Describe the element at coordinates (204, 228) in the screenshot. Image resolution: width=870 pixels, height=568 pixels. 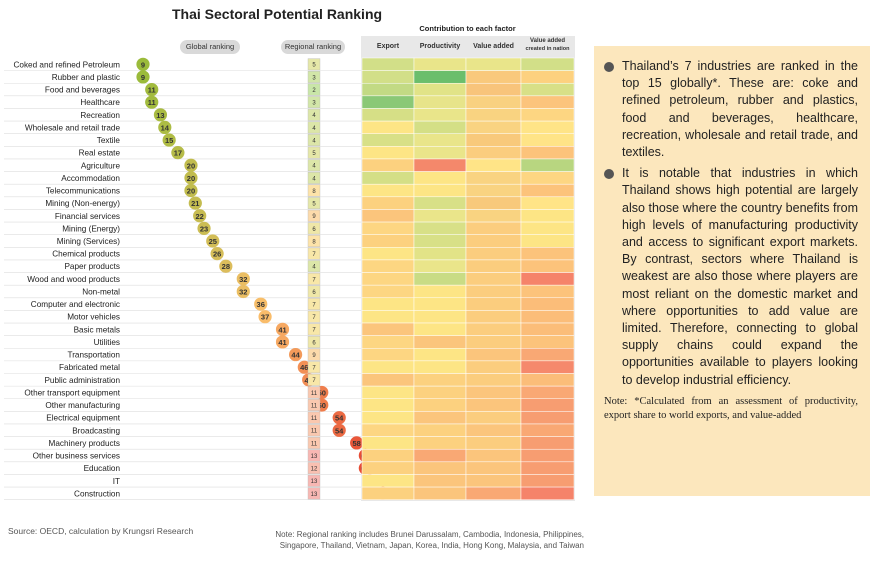
I see `global-rank-label: 23` at that location.